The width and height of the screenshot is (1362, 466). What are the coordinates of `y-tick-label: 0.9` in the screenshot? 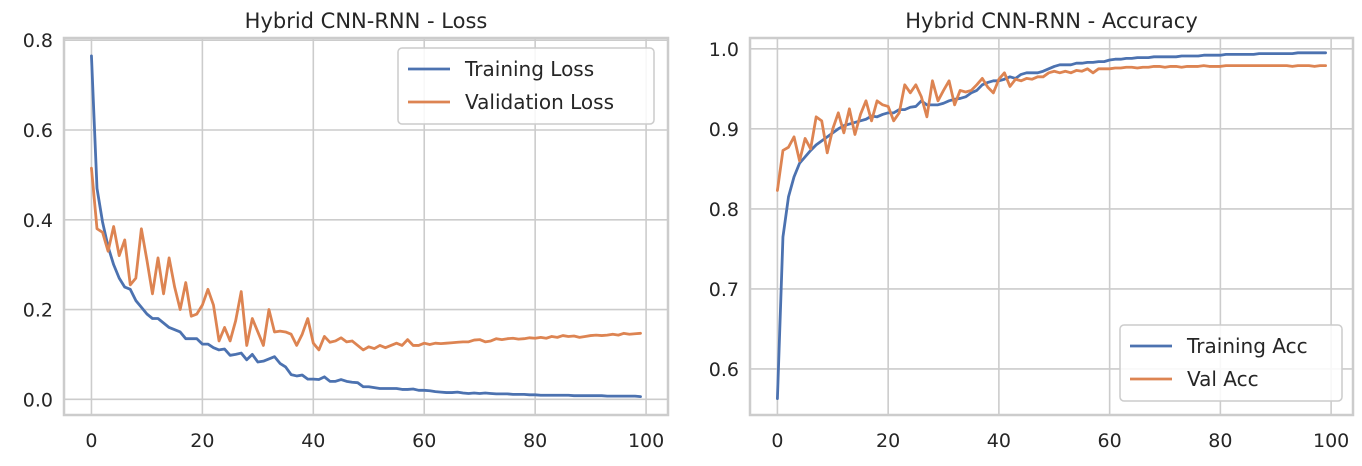 It's located at (724, 130).